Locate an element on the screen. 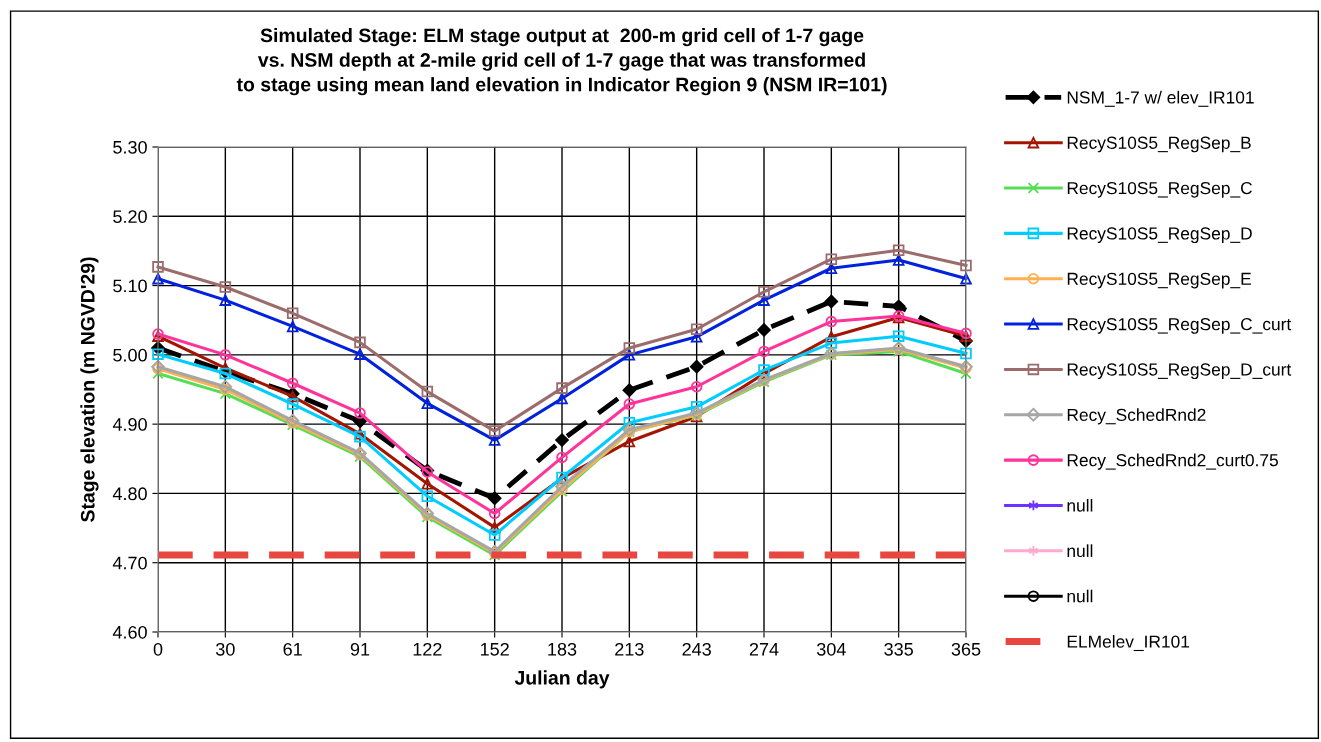 The width and height of the screenshot is (1321, 742). x-tick-label: 61 is located at coordinates (292, 649).